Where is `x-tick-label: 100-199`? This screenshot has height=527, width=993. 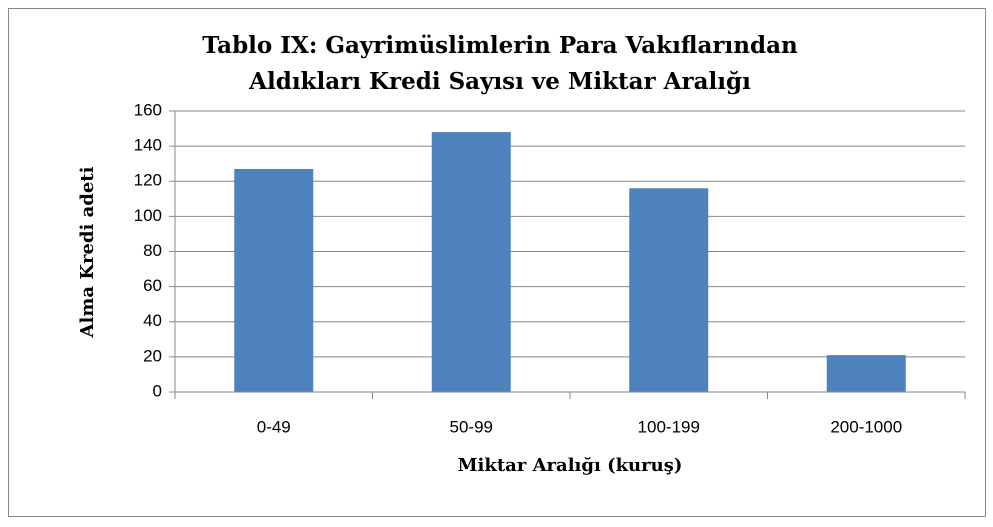
x-tick-label: 100-199 is located at coordinates (669, 426).